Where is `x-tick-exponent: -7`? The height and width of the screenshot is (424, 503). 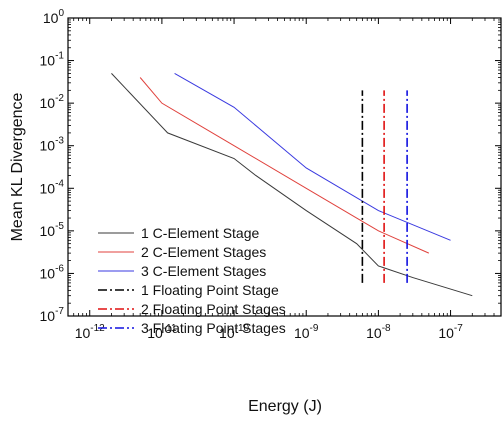
x-tick-exponent: -7 is located at coordinates (458, 328).